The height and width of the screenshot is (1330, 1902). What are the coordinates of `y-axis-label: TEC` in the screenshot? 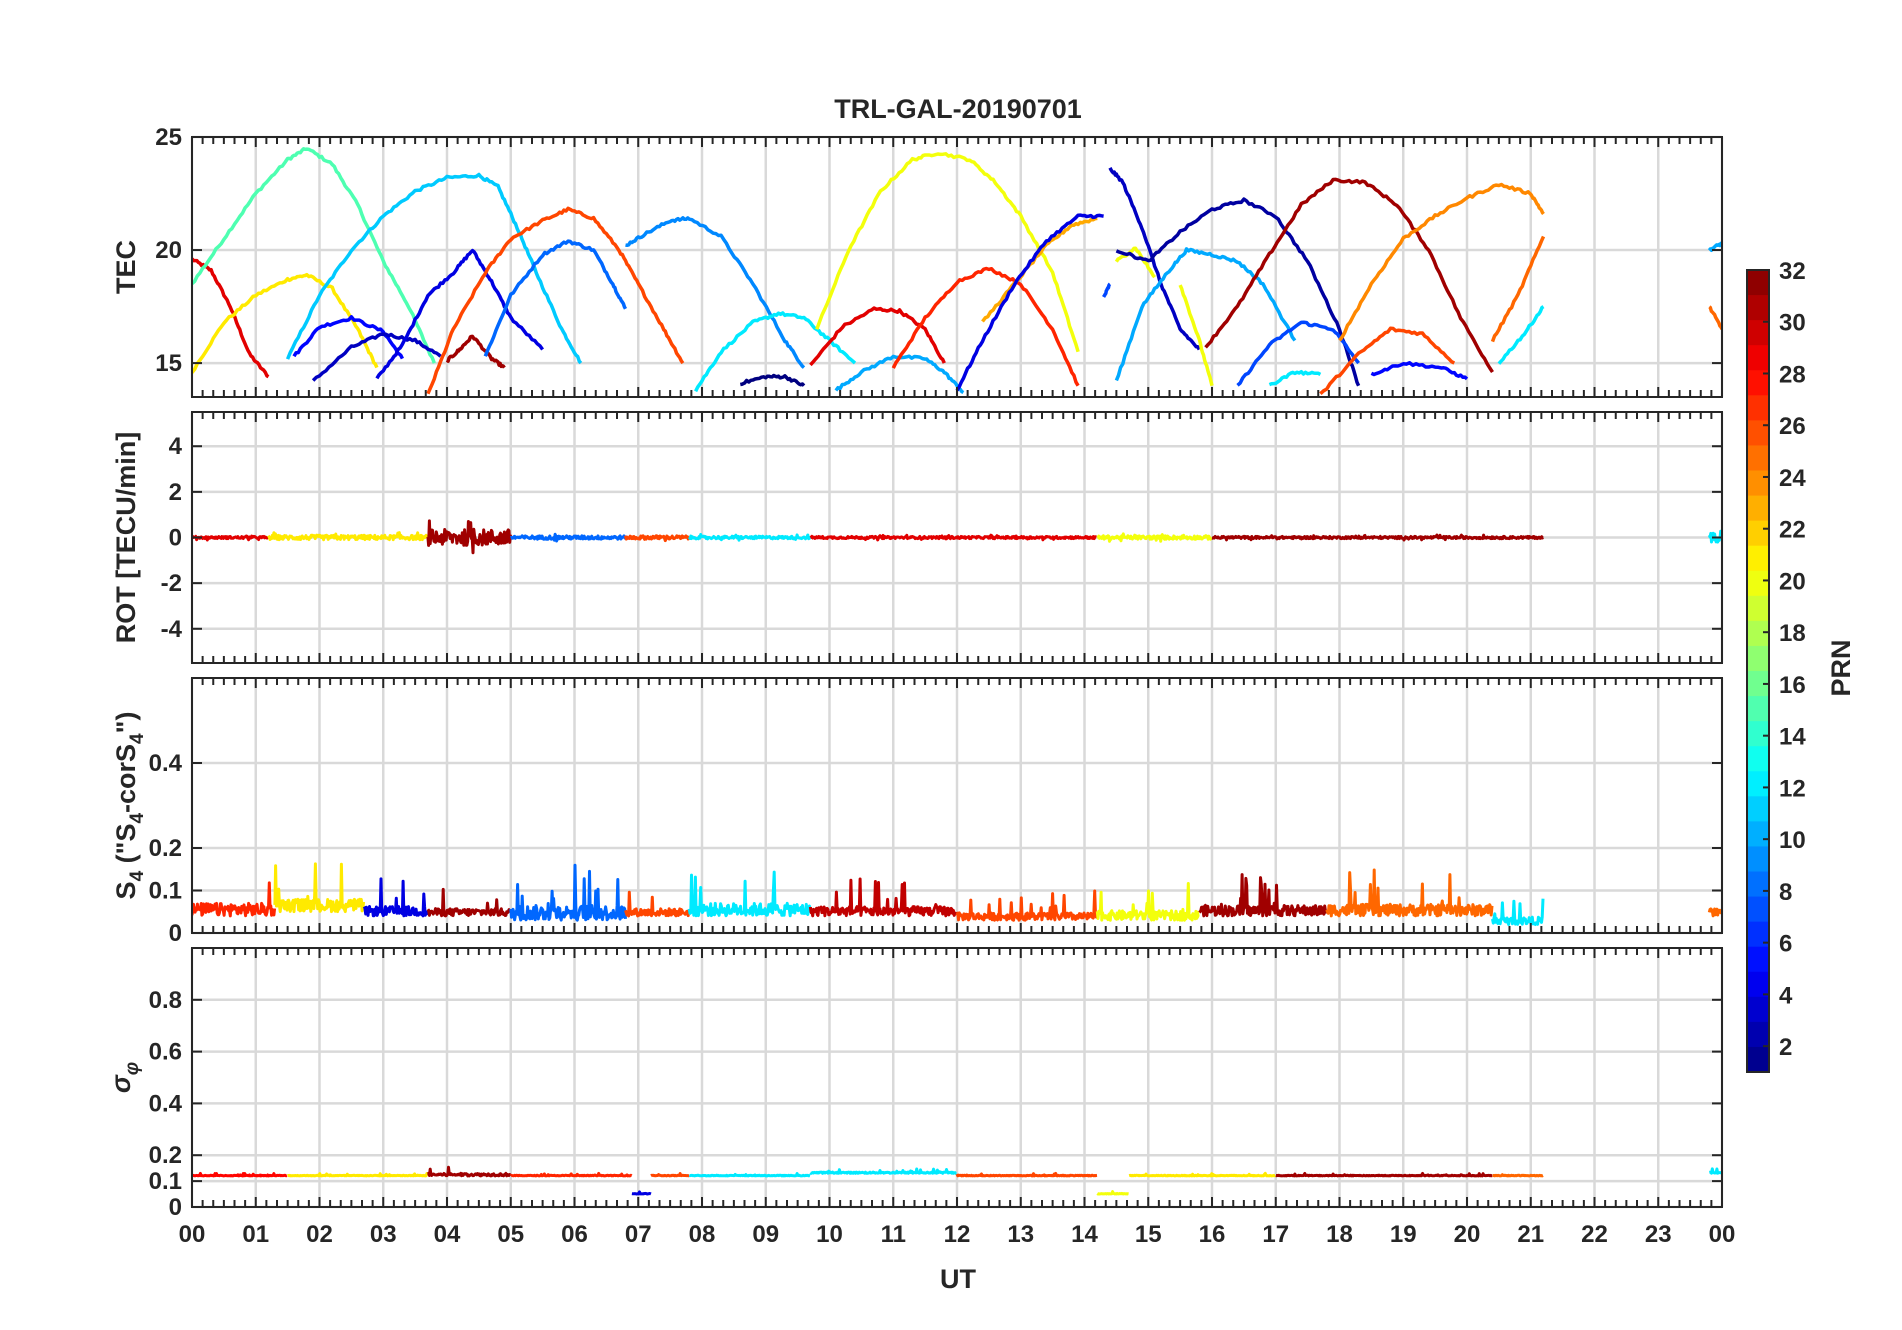 It's located at (126, 267).